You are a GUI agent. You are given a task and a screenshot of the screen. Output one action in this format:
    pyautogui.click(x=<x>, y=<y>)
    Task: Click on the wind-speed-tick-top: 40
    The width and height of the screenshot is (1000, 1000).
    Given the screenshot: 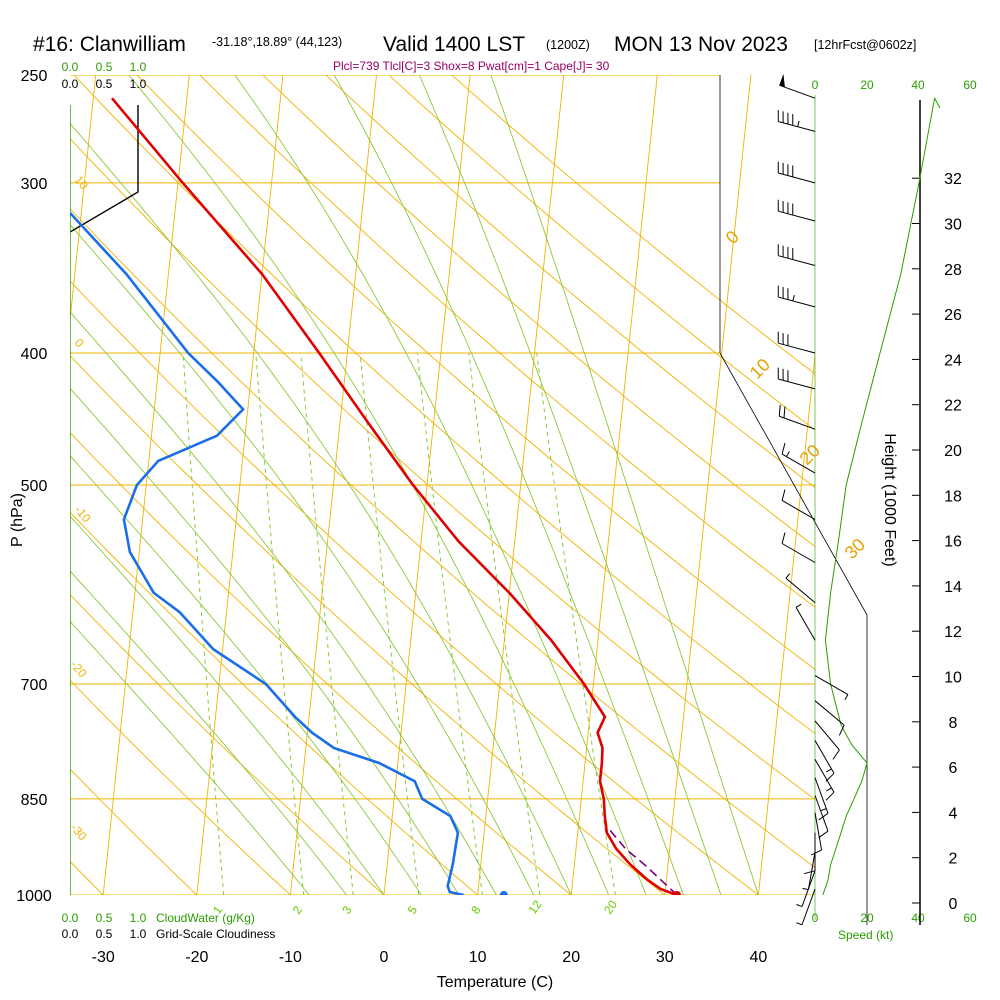 What is the action you would take?
    pyautogui.click(x=918, y=85)
    